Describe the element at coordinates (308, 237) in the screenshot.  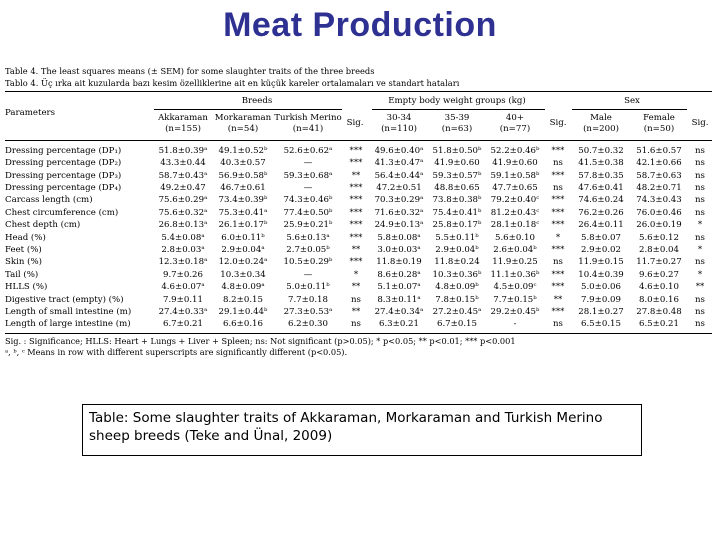
I see `table-cell: 5.6±0.13ᵃ` at that location.